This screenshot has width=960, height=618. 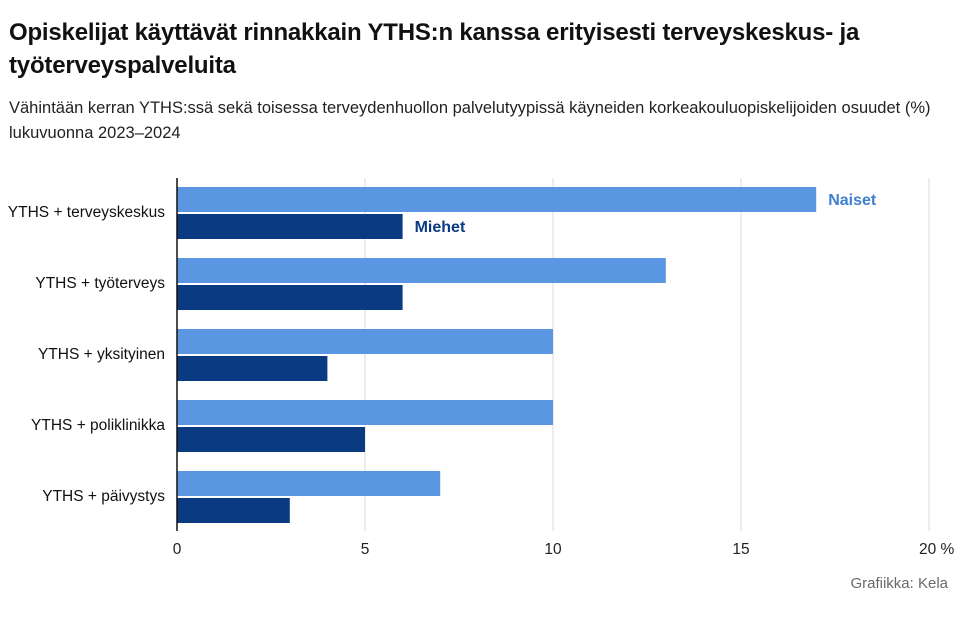 What do you see at coordinates (440, 227) in the screenshot?
I see `series-label-miehet: Miehet` at bounding box center [440, 227].